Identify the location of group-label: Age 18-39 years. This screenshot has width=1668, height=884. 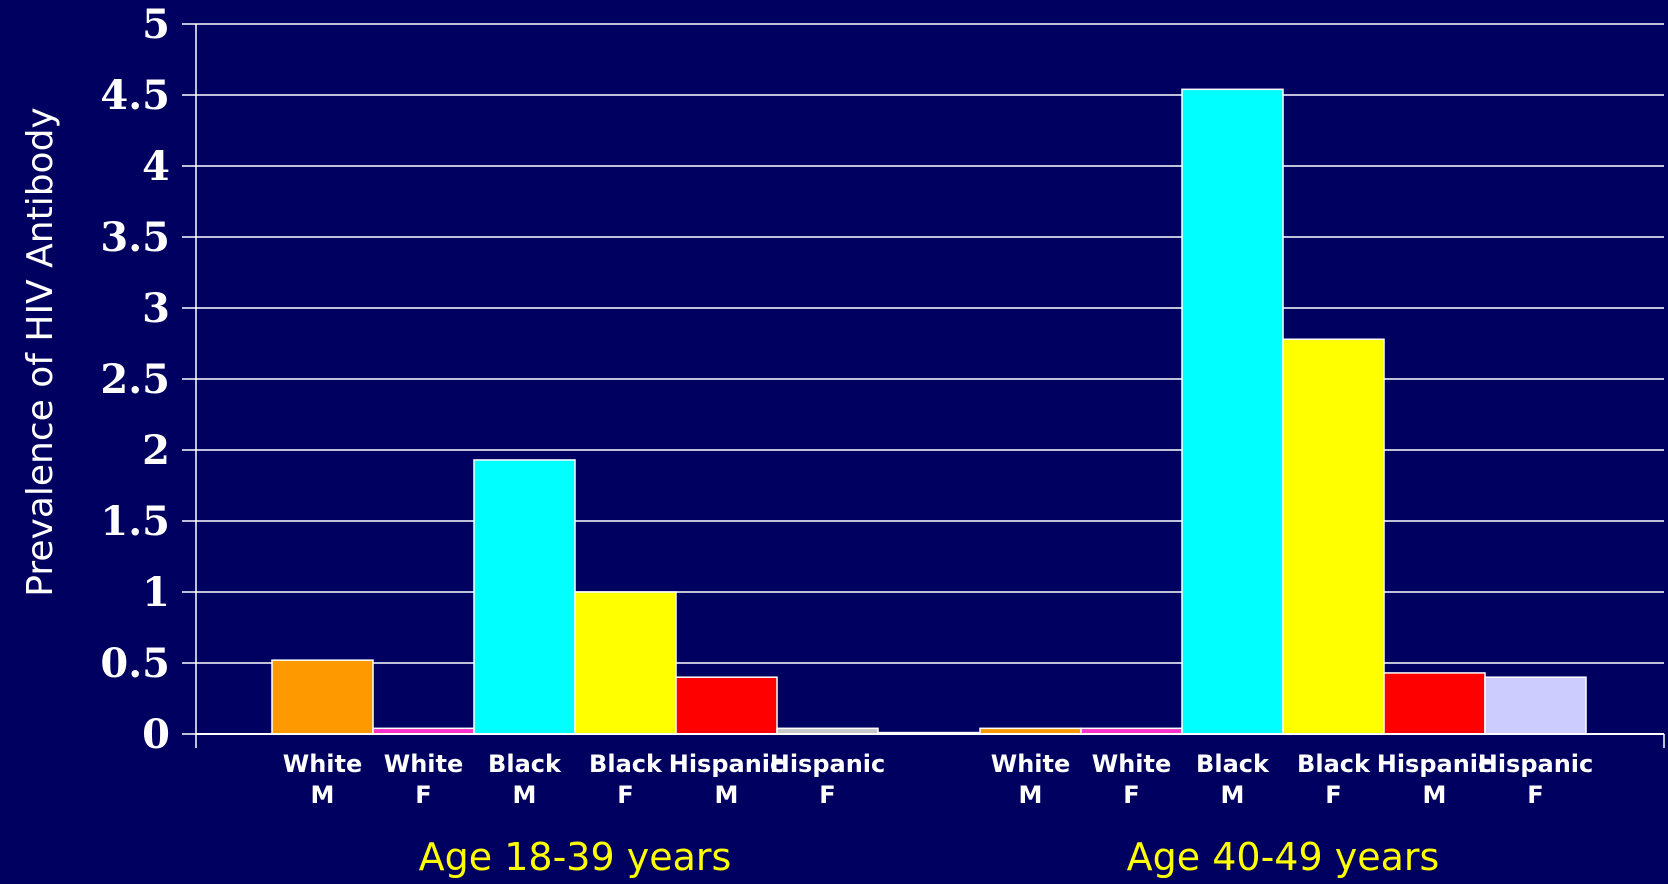
(575, 857).